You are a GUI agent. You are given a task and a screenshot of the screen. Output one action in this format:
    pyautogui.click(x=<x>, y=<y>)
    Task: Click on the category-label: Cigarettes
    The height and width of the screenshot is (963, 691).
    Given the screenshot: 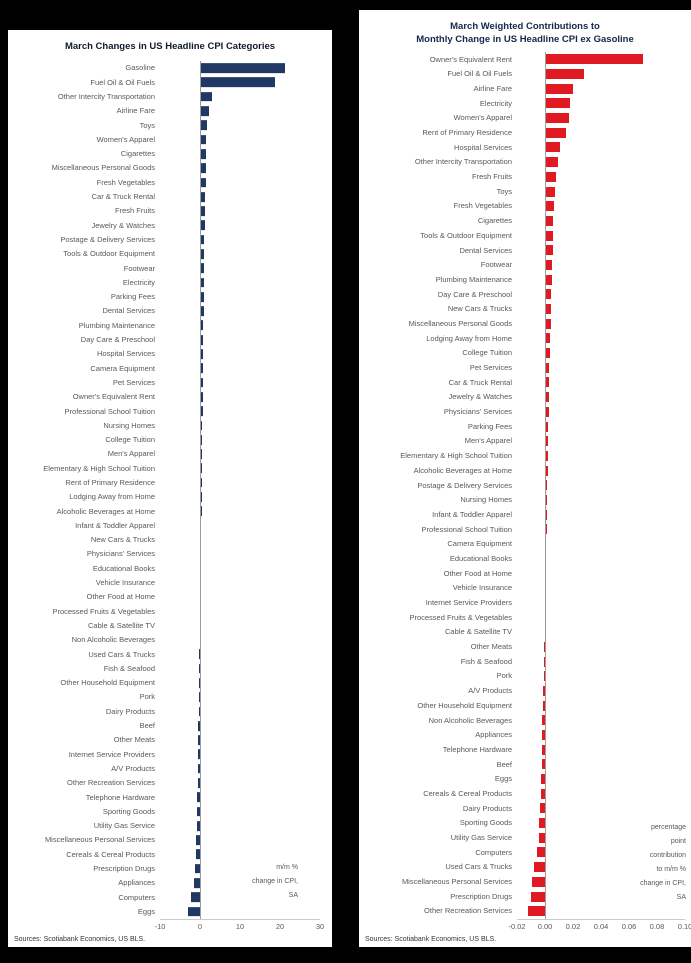 What is the action you would take?
    pyautogui.click(x=494, y=221)
    